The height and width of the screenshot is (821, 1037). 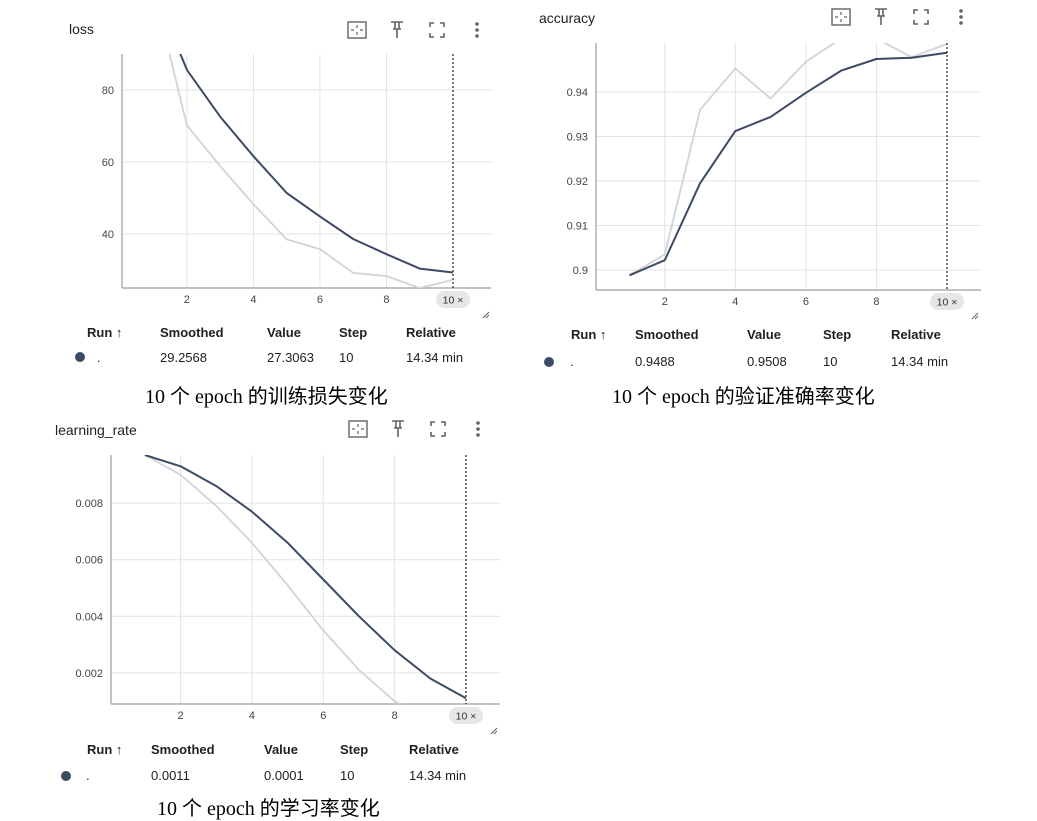 What do you see at coordinates (183, 357) in the screenshot?
I see `smoothed-value: 29.2568` at bounding box center [183, 357].